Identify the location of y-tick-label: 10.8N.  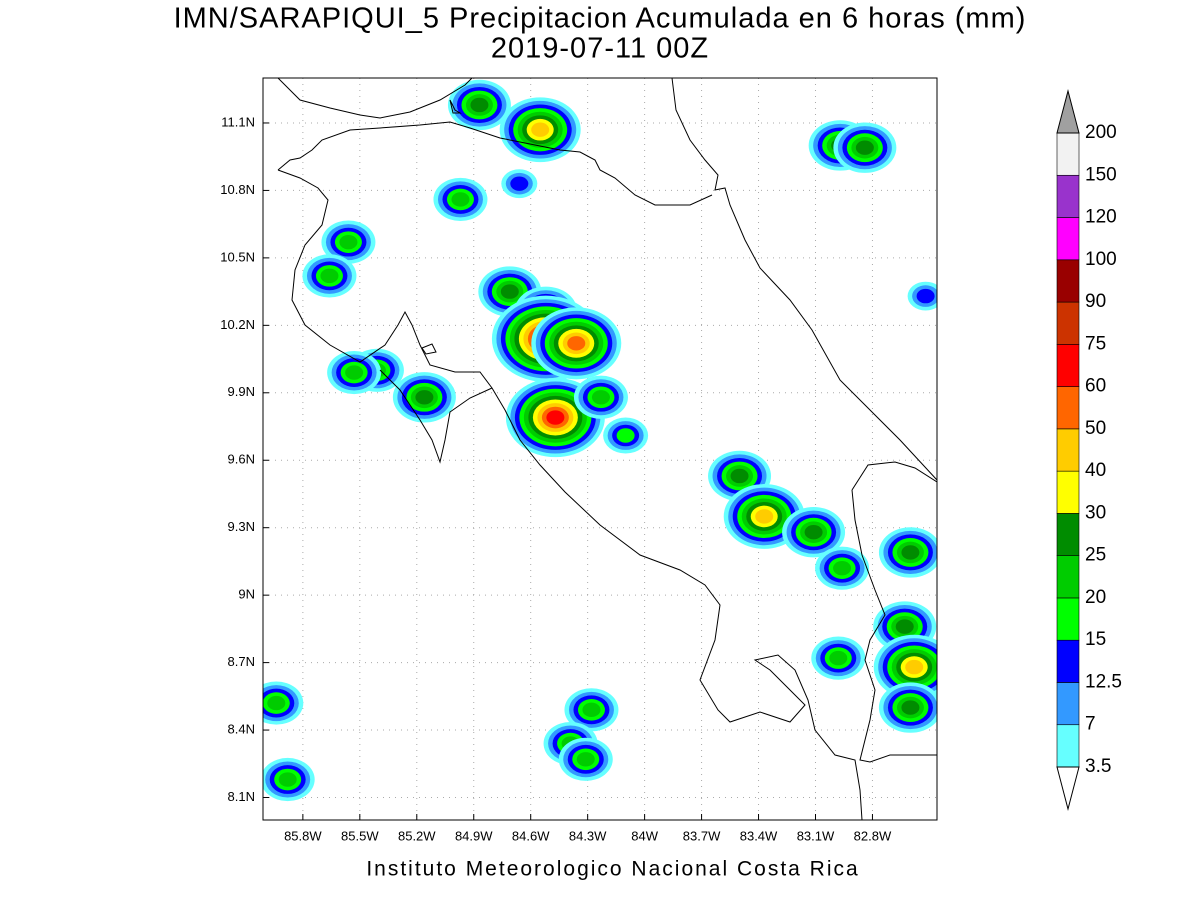
(237, 189).